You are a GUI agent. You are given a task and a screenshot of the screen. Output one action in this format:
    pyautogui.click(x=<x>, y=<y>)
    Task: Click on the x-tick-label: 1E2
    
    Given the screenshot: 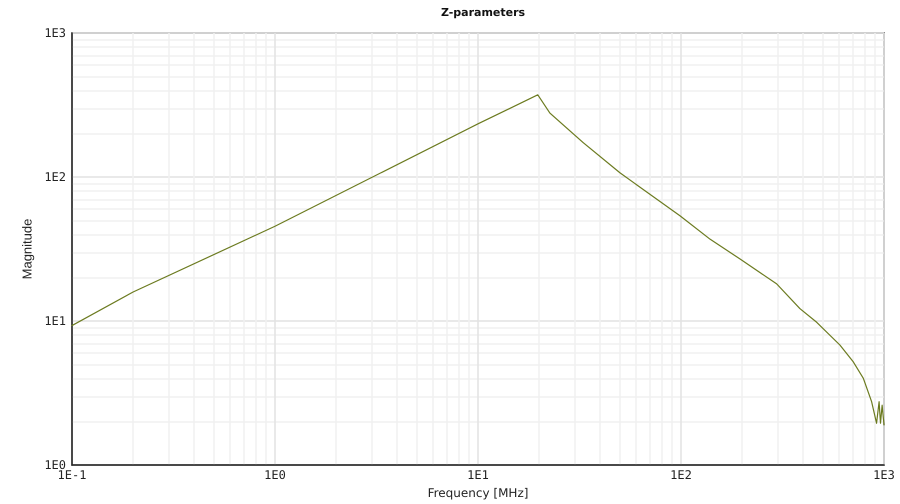 What is the action you would take?
    pyautogui.click(x=681, y=475)
    